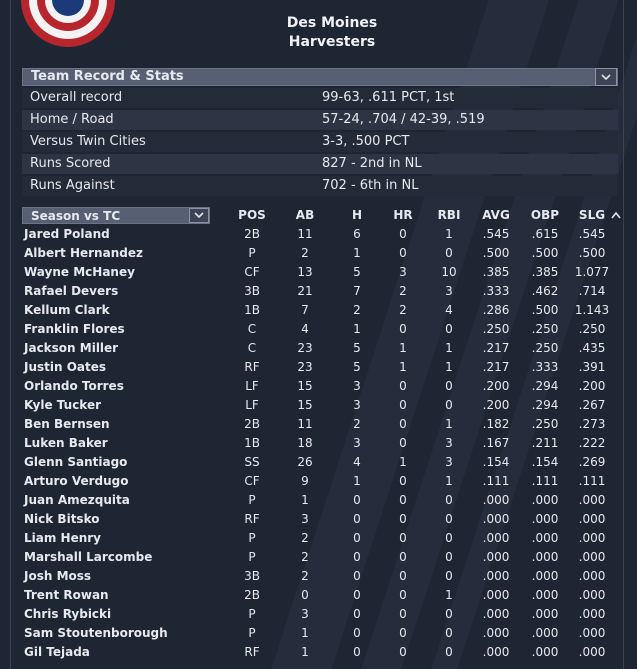 This screenshot has height=669, width=637. I want to click on table-row: Gil Tejada RF 1 0 0 0 .000 .000 .000, so click(320, 652).